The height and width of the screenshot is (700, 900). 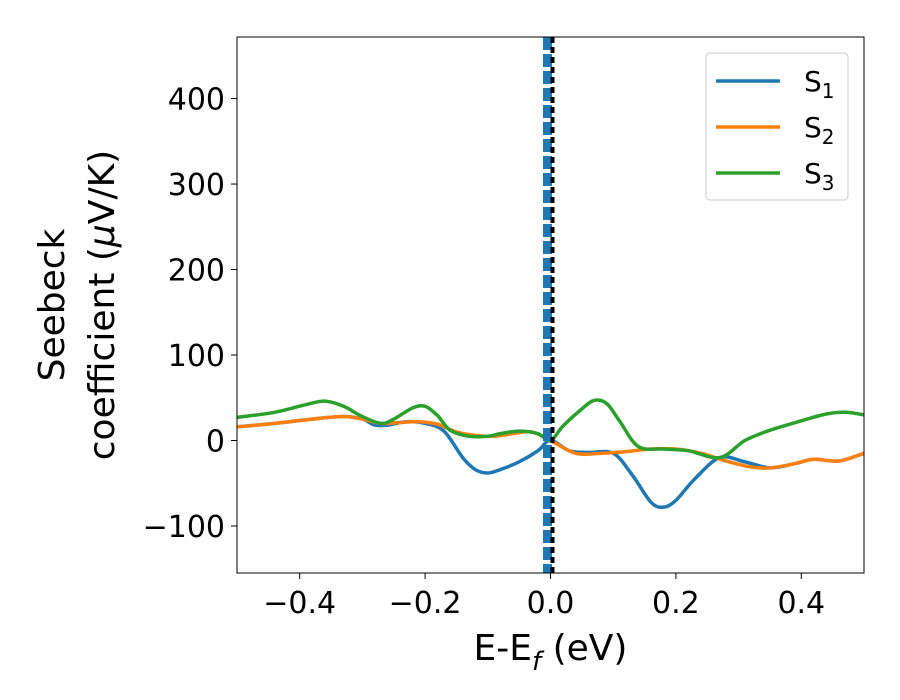 I want to click on x-tick-label: 0.4, so click(x=801, y=603).